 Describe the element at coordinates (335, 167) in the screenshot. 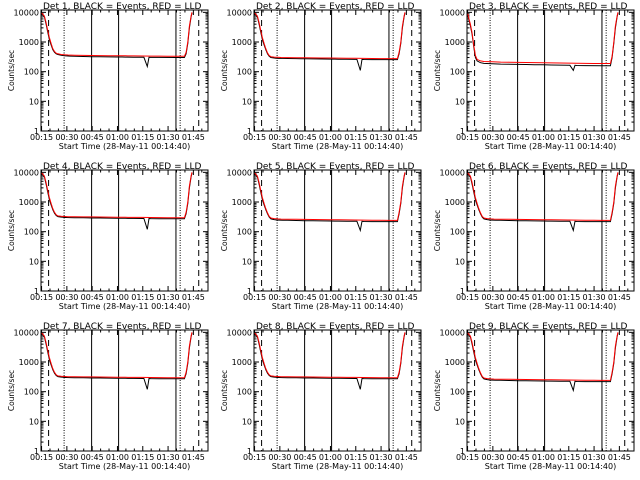

I see `panel-title: Det 5, BLACK = Events, RED = LLD` at that location.